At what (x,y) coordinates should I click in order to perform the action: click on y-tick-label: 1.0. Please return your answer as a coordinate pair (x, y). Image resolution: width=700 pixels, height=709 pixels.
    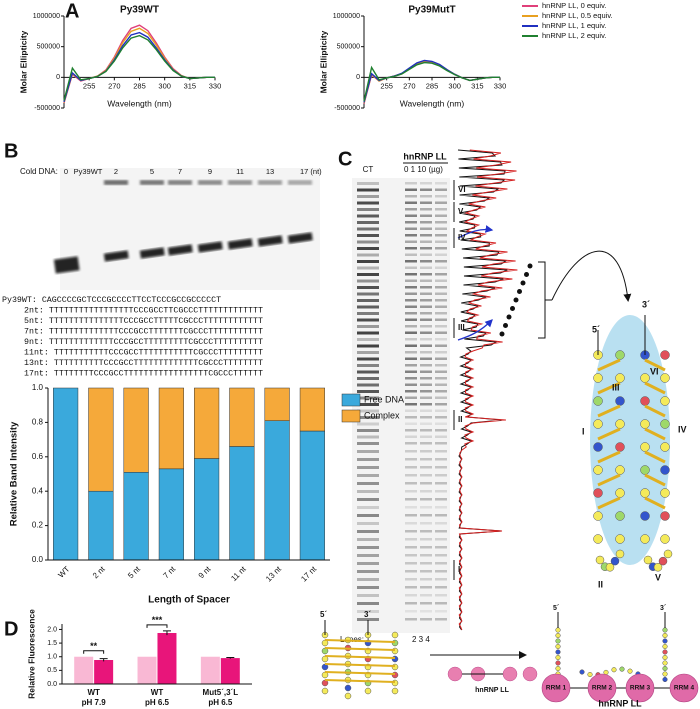
    Looking at the image, I should click on (38, 387).